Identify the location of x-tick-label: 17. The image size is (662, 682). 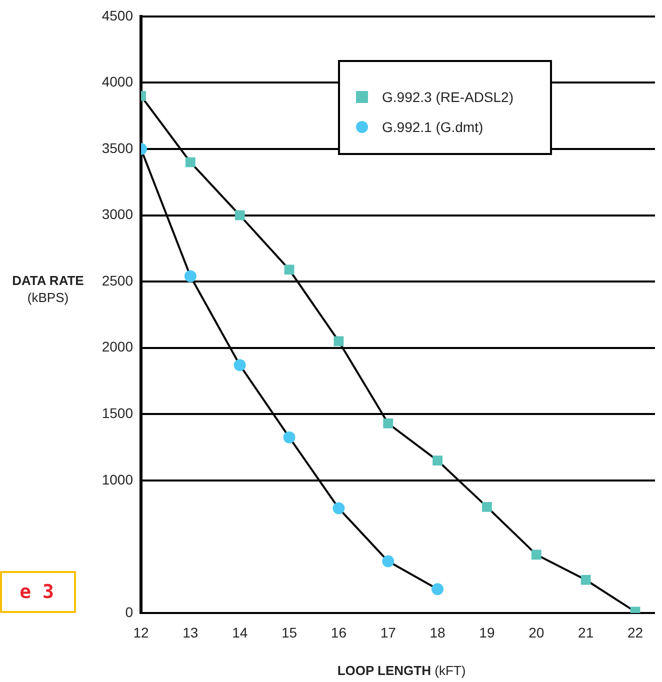
(388, 632).